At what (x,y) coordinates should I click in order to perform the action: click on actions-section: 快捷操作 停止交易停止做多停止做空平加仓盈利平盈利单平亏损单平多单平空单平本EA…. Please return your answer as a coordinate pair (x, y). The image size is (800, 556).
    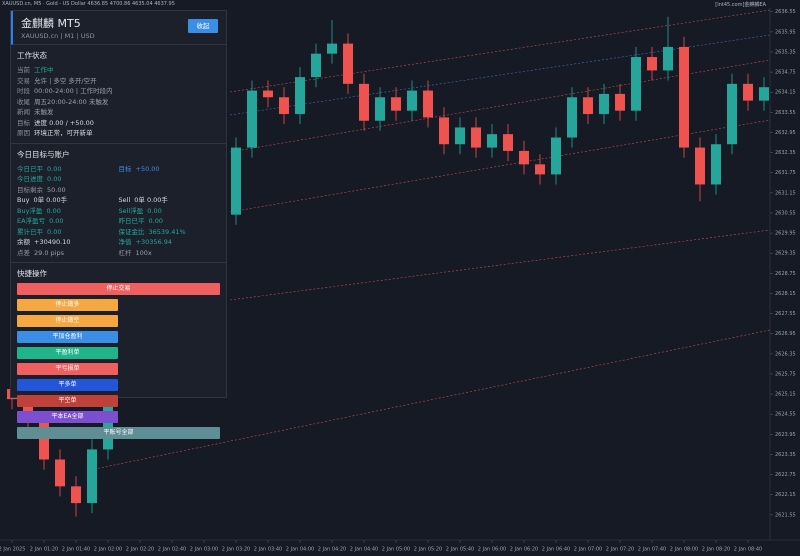
    Looking at the image, I should click on (118, 353).